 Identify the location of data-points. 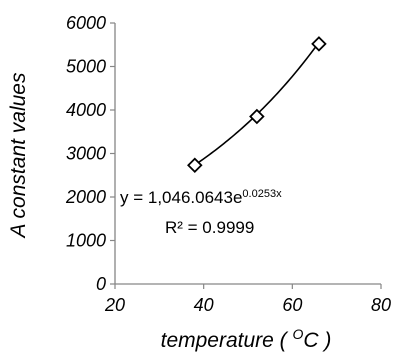
(257, 105).